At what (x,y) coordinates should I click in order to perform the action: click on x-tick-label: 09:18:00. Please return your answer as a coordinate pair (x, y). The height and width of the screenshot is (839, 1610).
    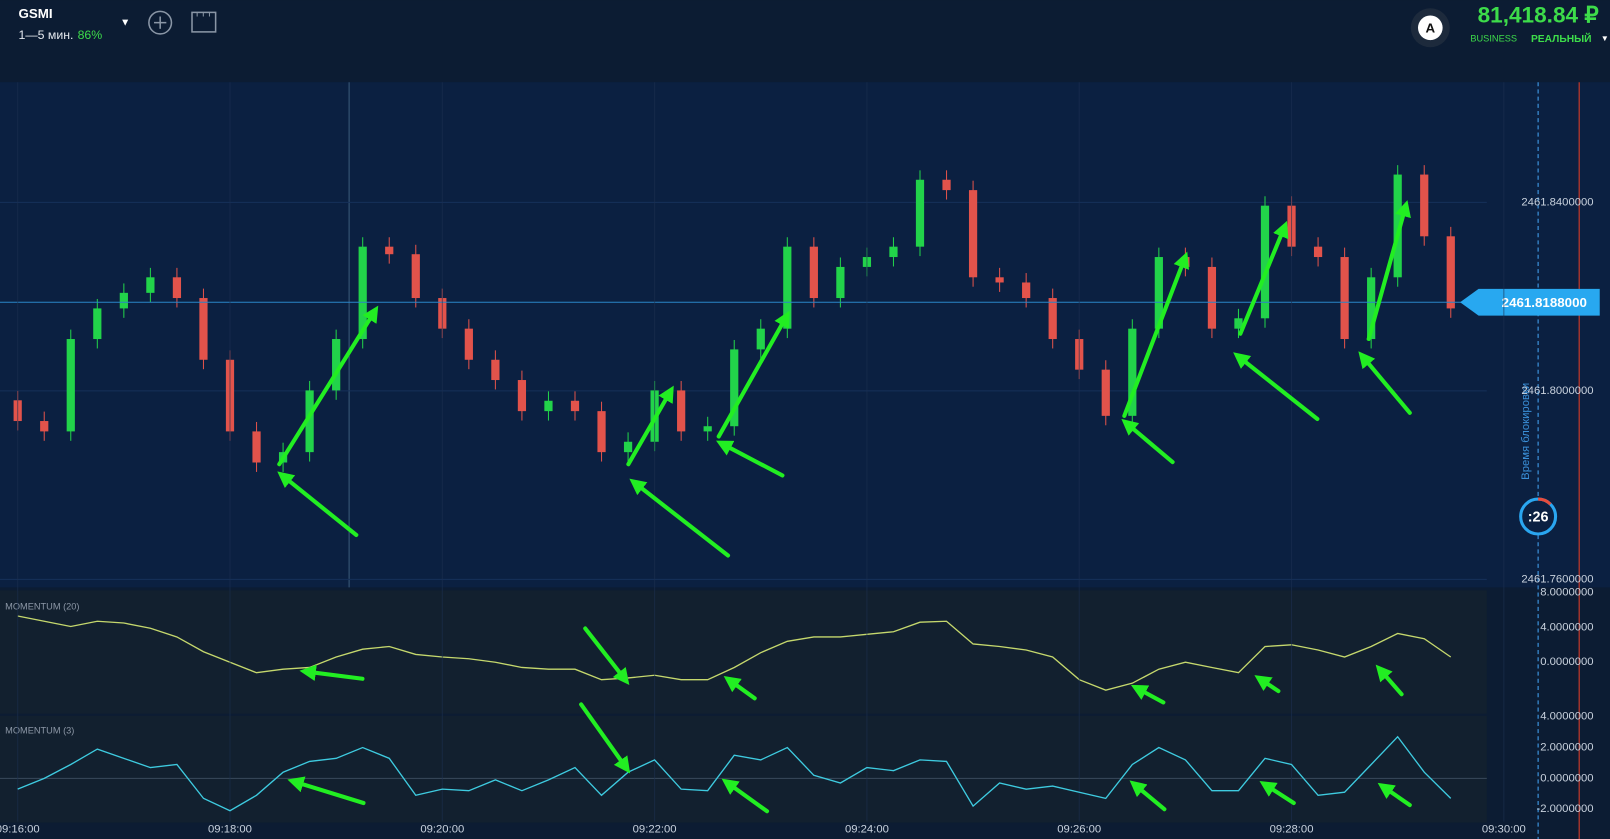
    Looking at the image, I should click on (230, 830).